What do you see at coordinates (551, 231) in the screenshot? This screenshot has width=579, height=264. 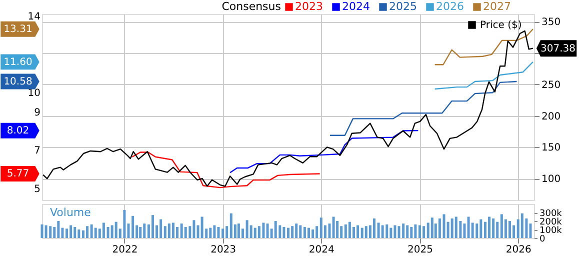 I see `y-tick-label: 100k` at bounding box center [551, 231].